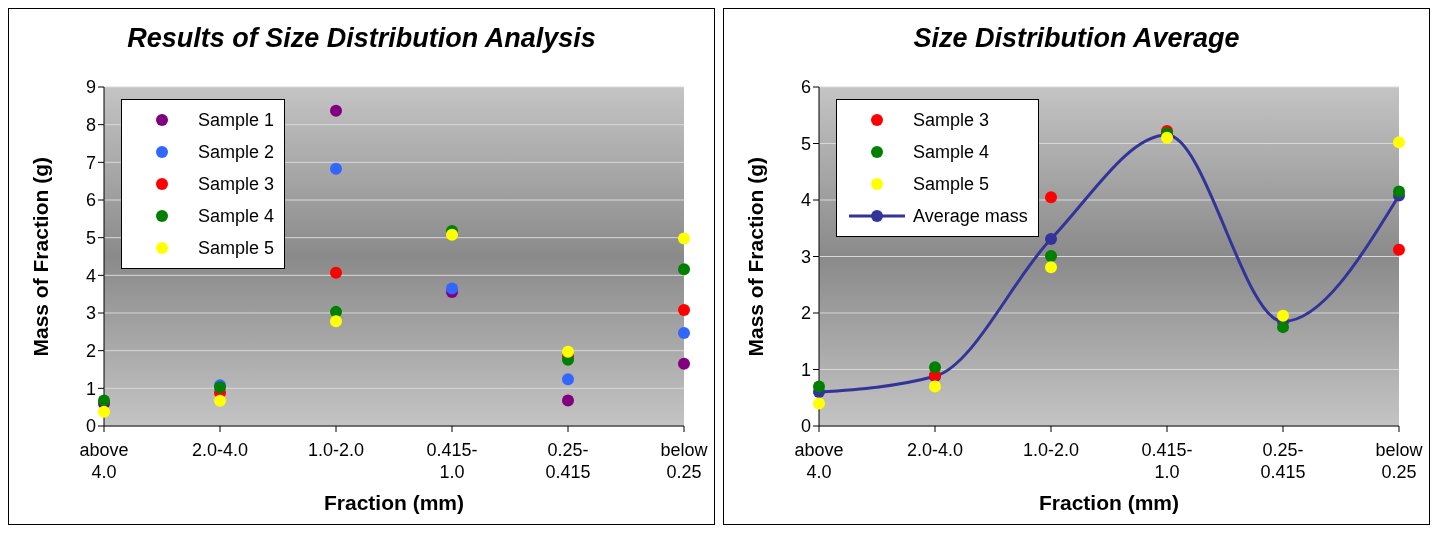 The image size is (1443, 533). I want to click on chart-title: Size Distribution Average, so click(1076, 38).